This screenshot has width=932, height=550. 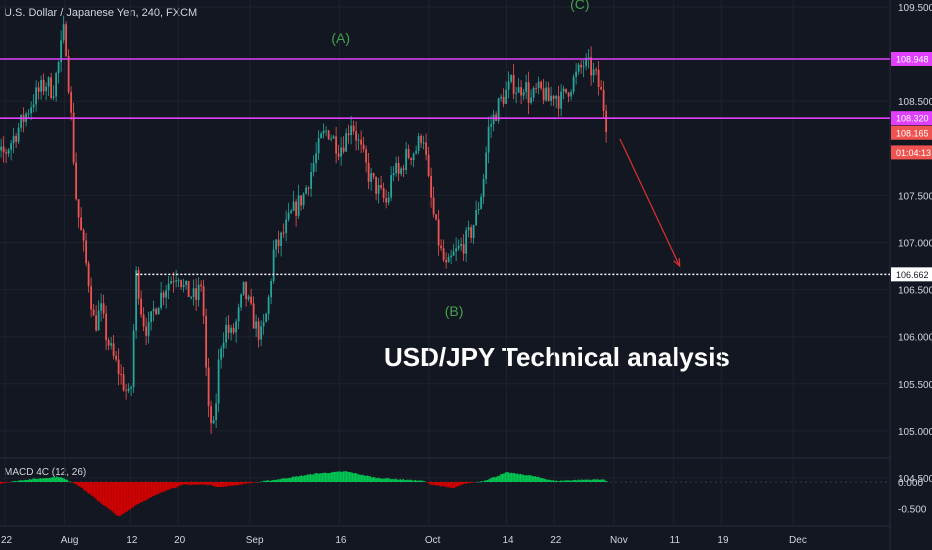 What do you see at coordinates (650, 202) in the screenshot?
I see `projection-arrow` at bounding box center [650, 202].